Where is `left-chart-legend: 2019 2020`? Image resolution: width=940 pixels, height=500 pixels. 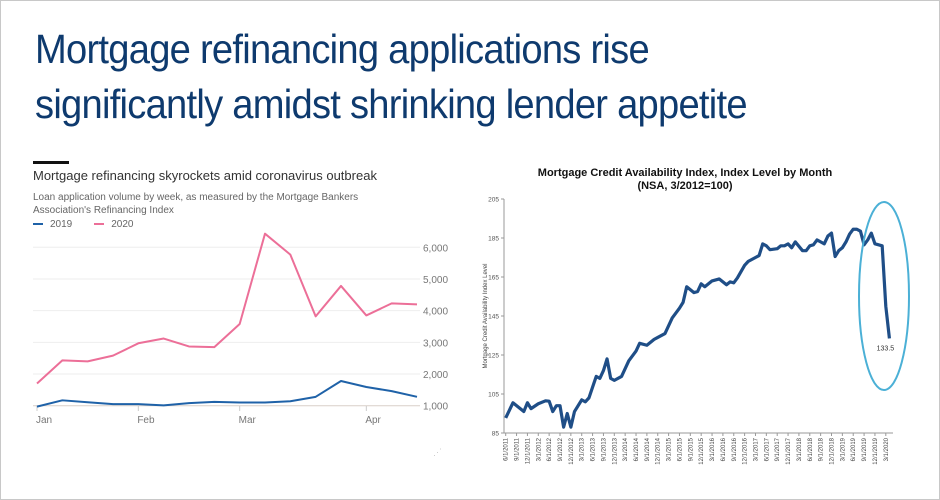
left-chart-legend: 2019 2020 is located at coordinates (83, 224).